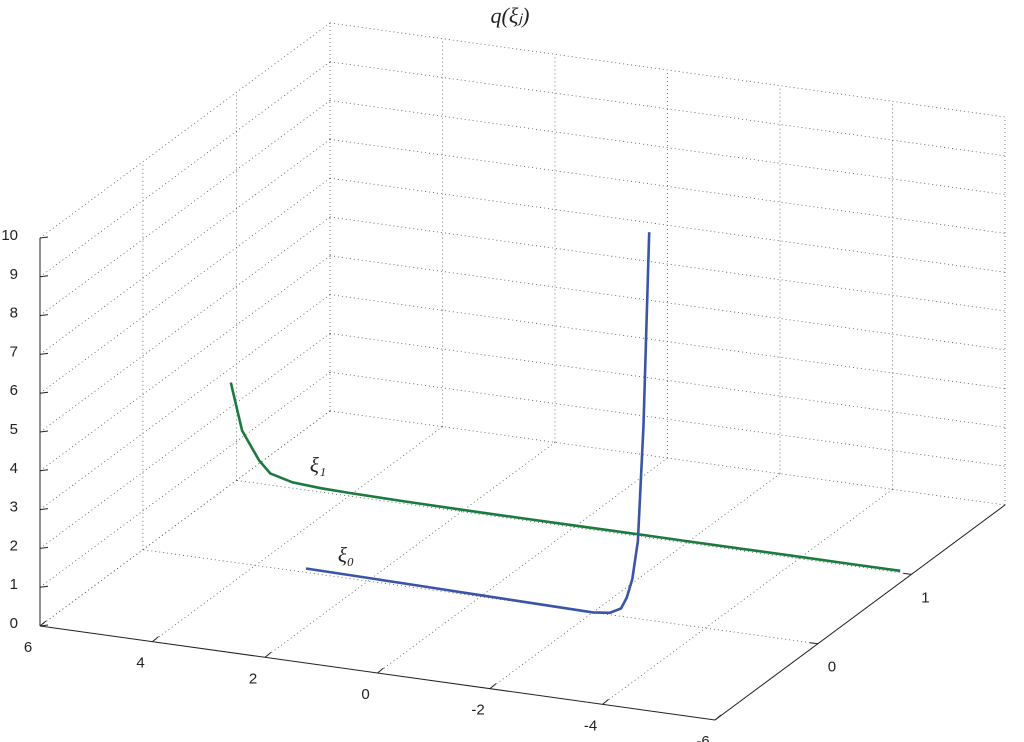 This screenshot has height=742, width=1024. Describe the element at coordinates (590, 725) in the screenshot. I see `x-tick-label: -4` at that location.